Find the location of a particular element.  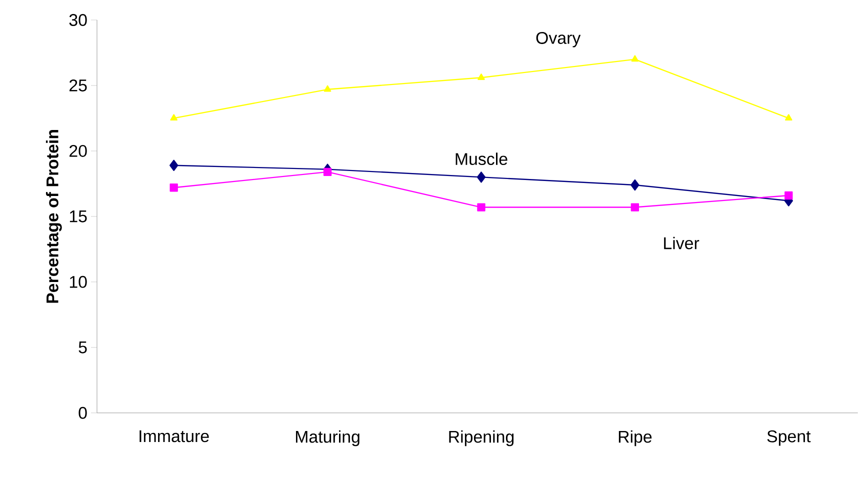

y-axis-title: Percentage of Protein is located at coordinates (54, 216).